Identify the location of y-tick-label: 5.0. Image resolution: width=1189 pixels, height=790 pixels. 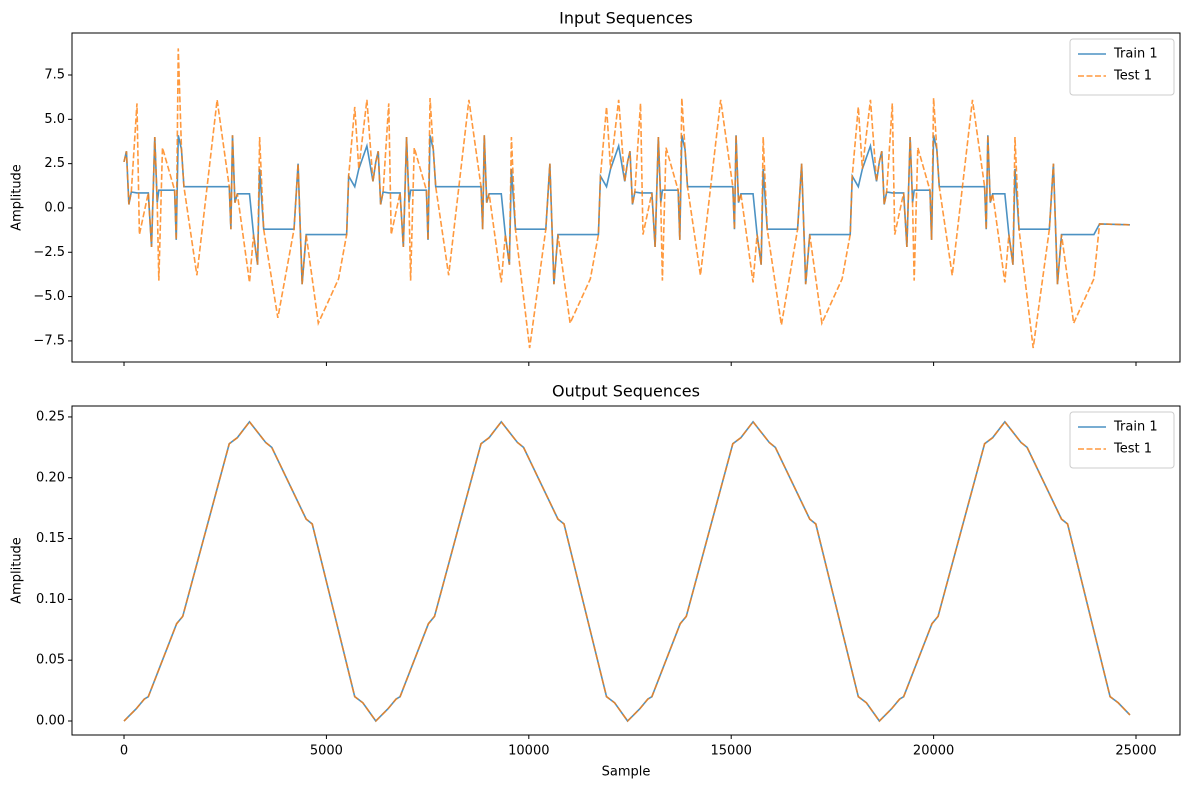
(54, 119).